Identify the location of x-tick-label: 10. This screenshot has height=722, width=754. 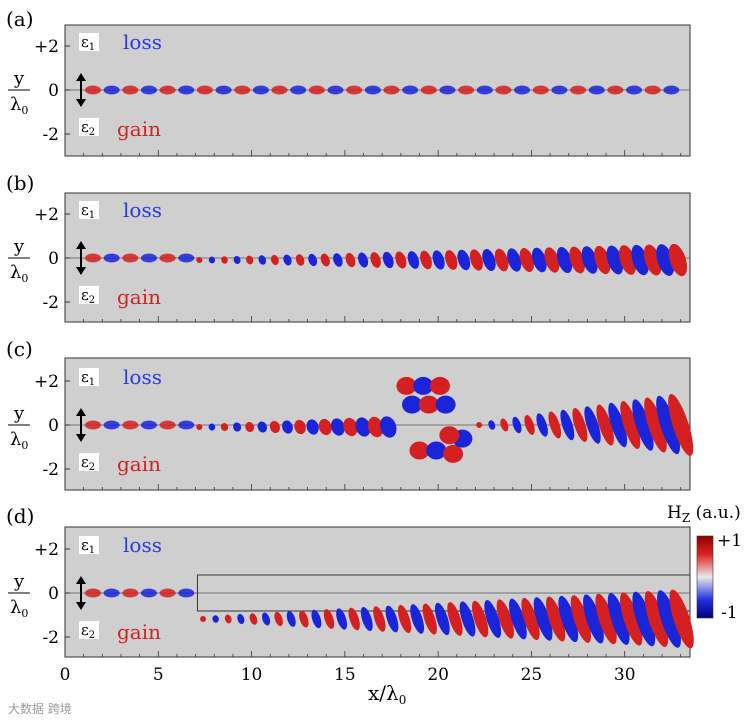
(252, 675).